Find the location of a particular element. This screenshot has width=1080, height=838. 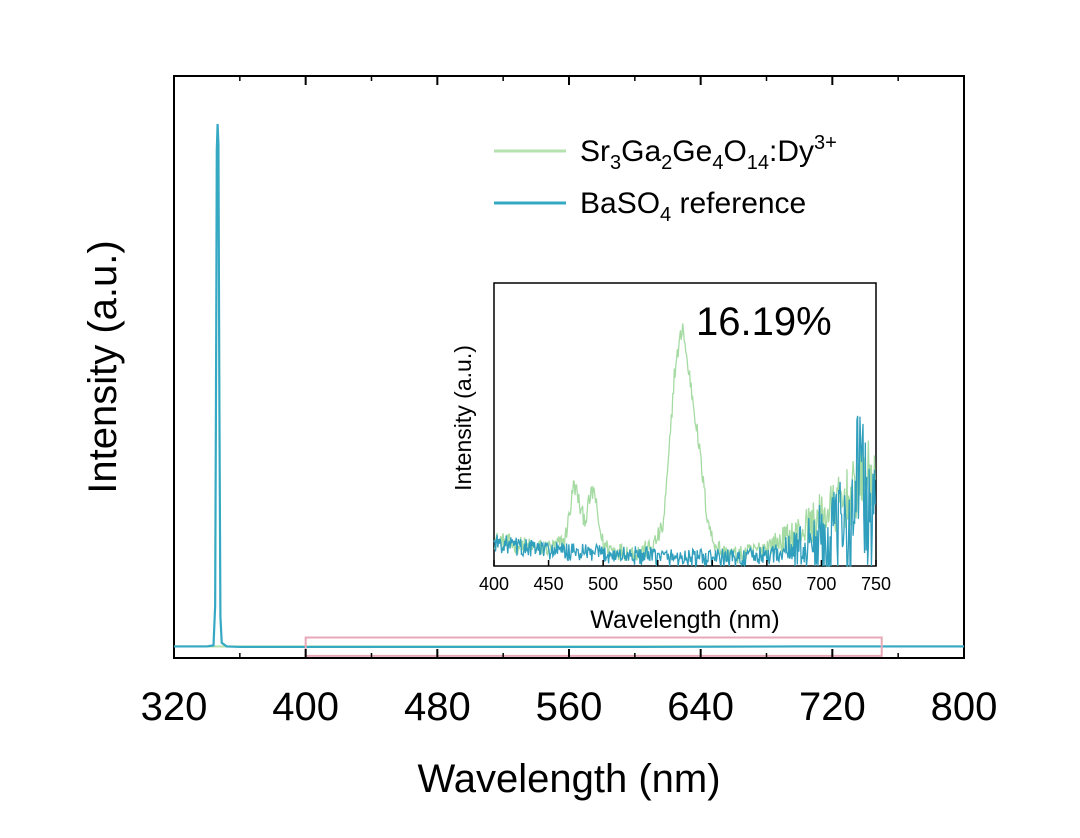

legend: Sr3Ga2Ge4O14:Dy3+ BaSO4 reference is located at coordinates (665, 179).